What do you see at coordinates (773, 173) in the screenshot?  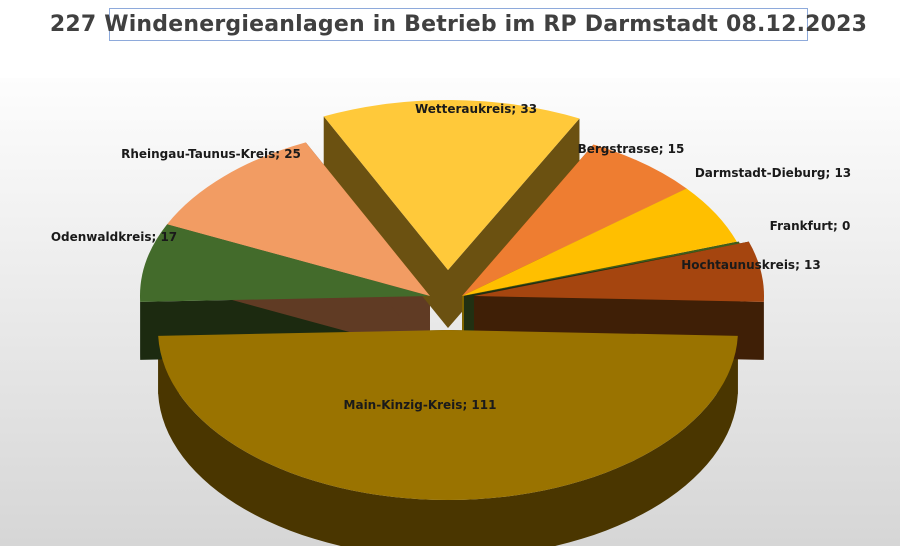 I see `label-darmstadt-dieburg: Darmstadt-Dieburg; 13` at bounding box center [773, 173].